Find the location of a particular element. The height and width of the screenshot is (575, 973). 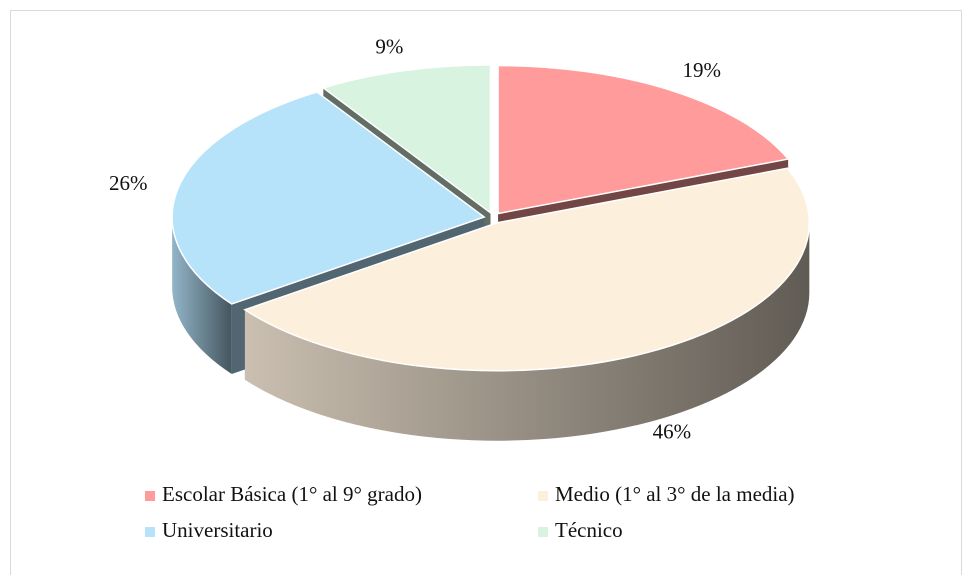

legend-label: Universitario is located at coordinates (217, 530).